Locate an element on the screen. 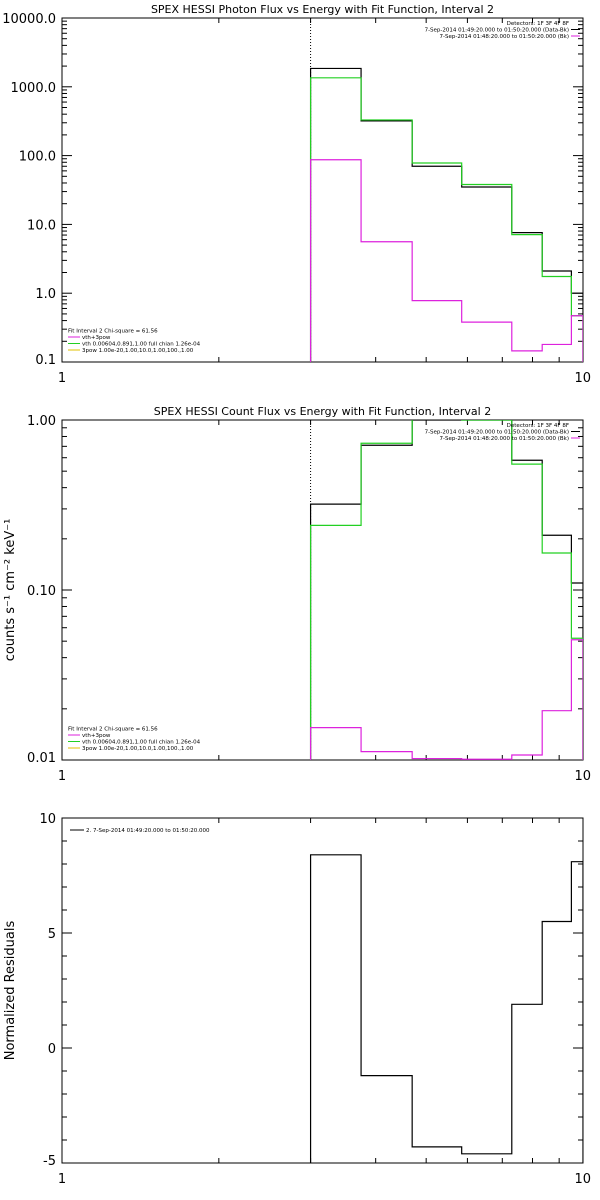 This screenshot has width=600, height=1200. y-tick-label: 0.10 is located at coordinates (41, 591).